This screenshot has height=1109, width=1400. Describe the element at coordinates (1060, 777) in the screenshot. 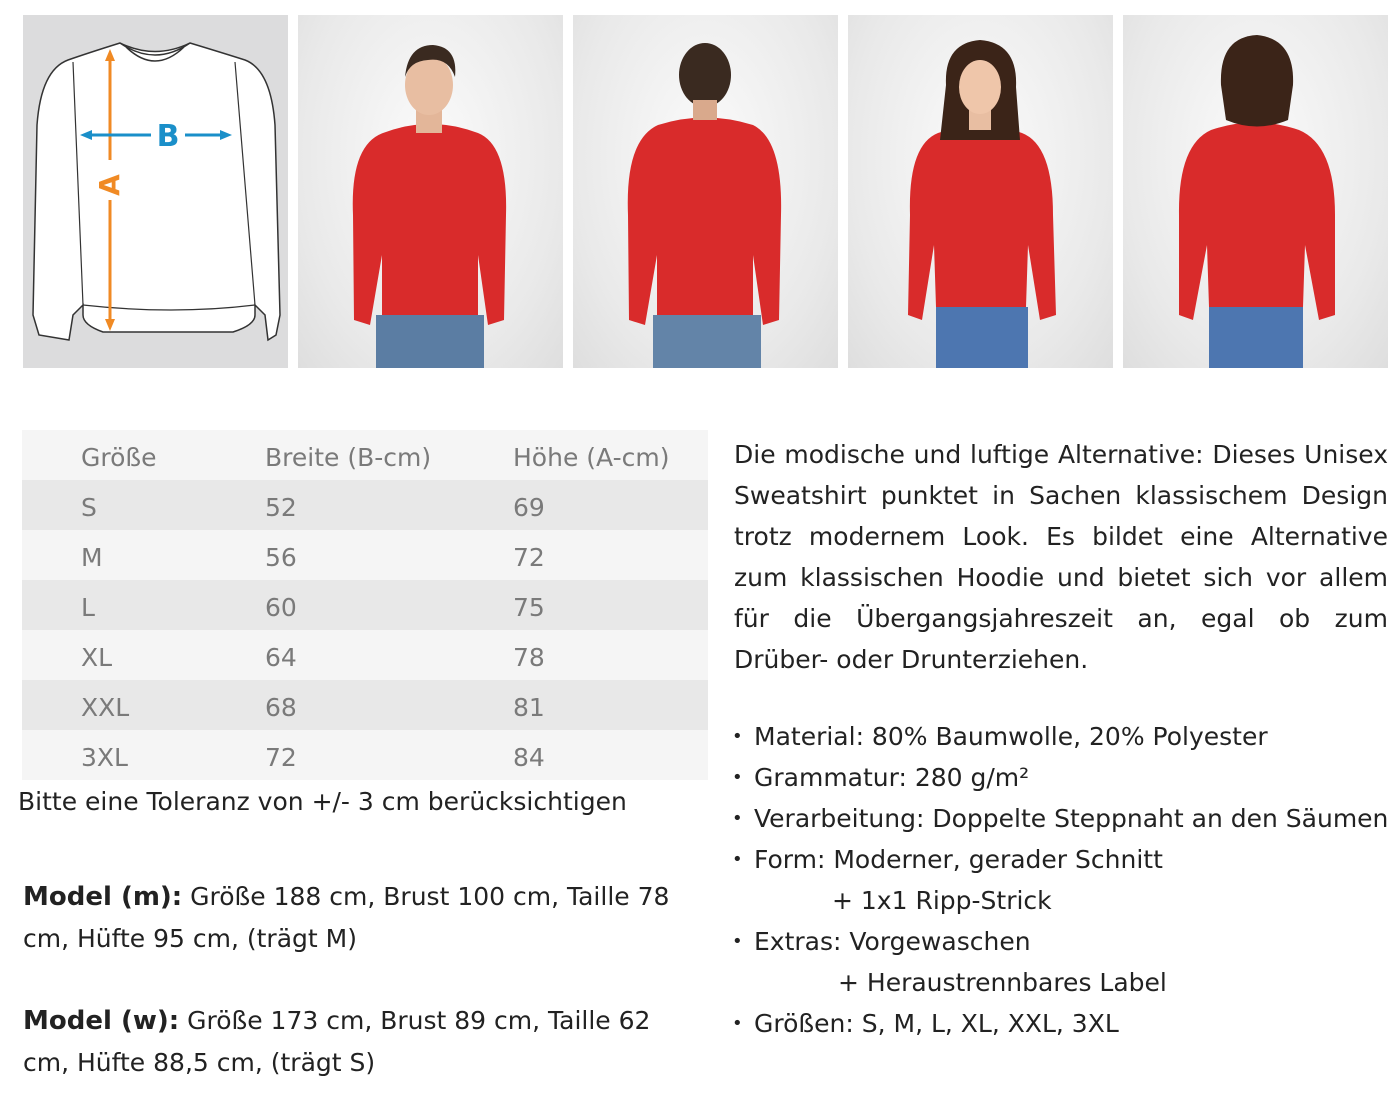

I see `feature-grammage: Grammatur: 280 g/m²` at that location.